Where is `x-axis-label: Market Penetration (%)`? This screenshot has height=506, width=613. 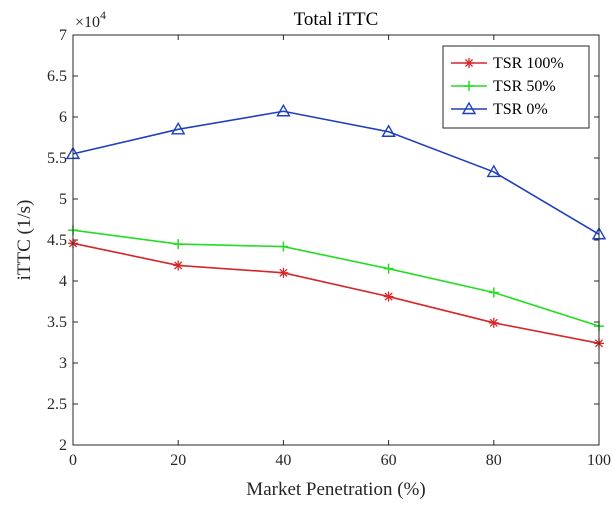 x-axis-label: Market Penetration (%) is located at coordinates (335, 489).